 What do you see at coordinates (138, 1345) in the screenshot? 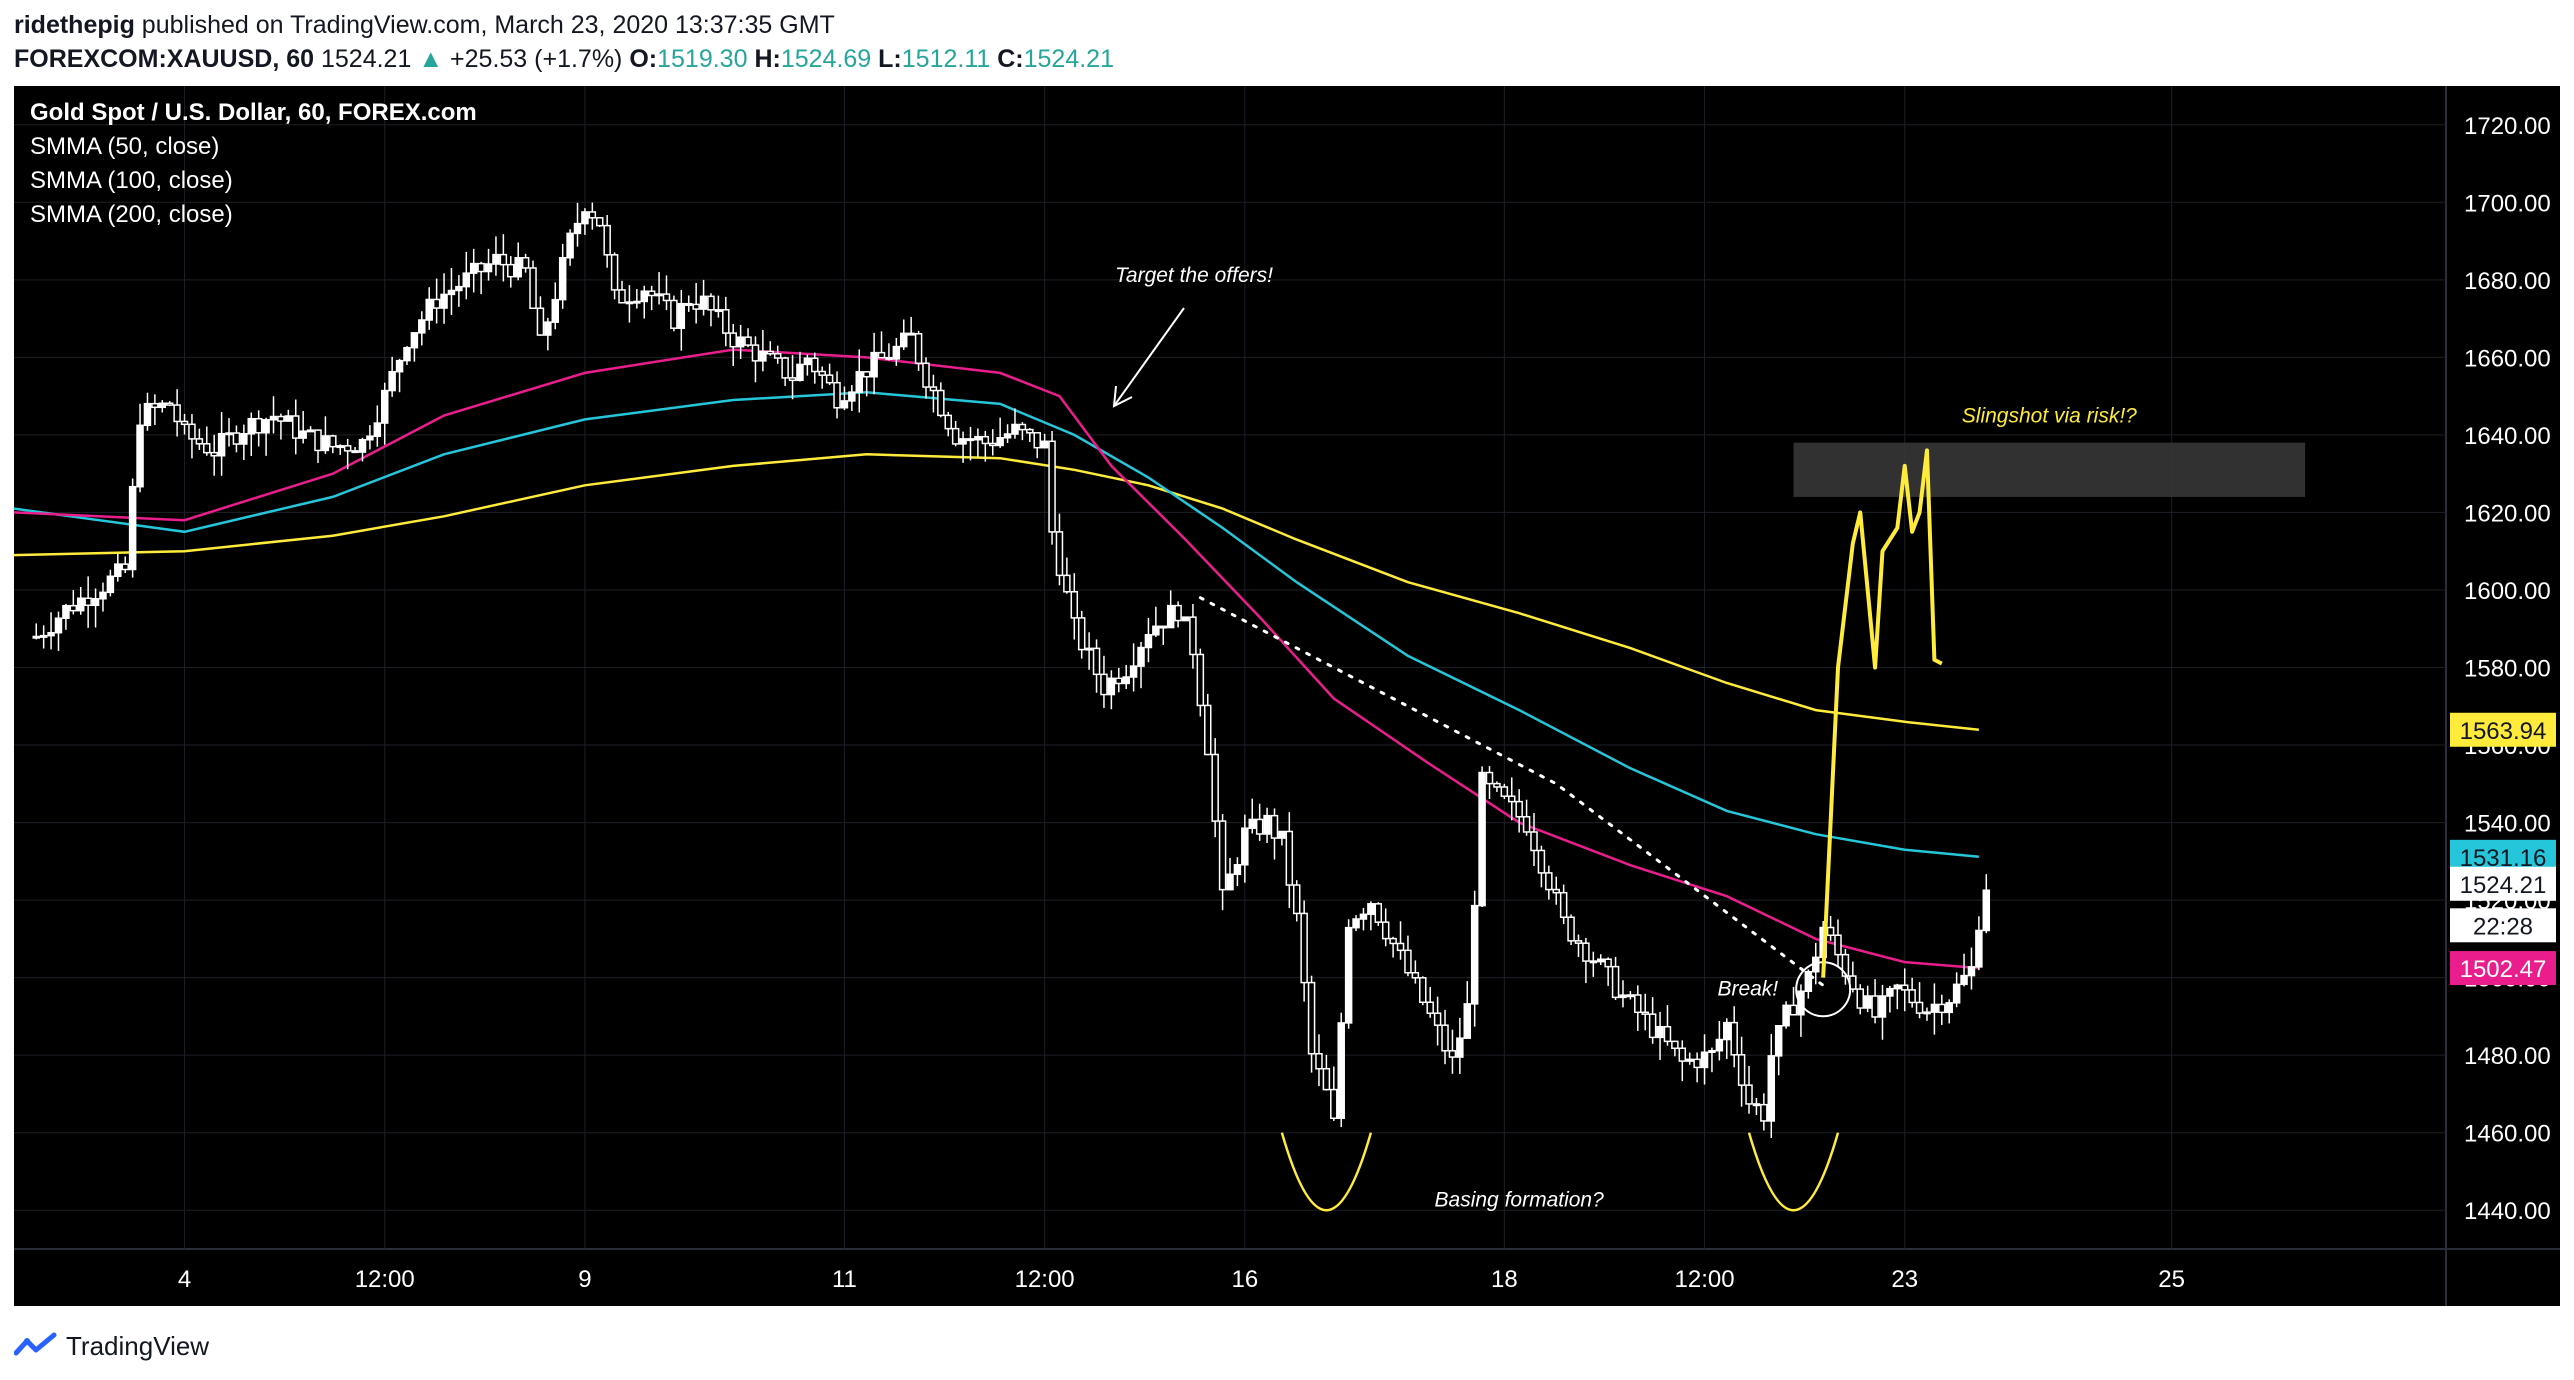
I see `footer-brand: TradingView` at bounding box center [138, 1345].